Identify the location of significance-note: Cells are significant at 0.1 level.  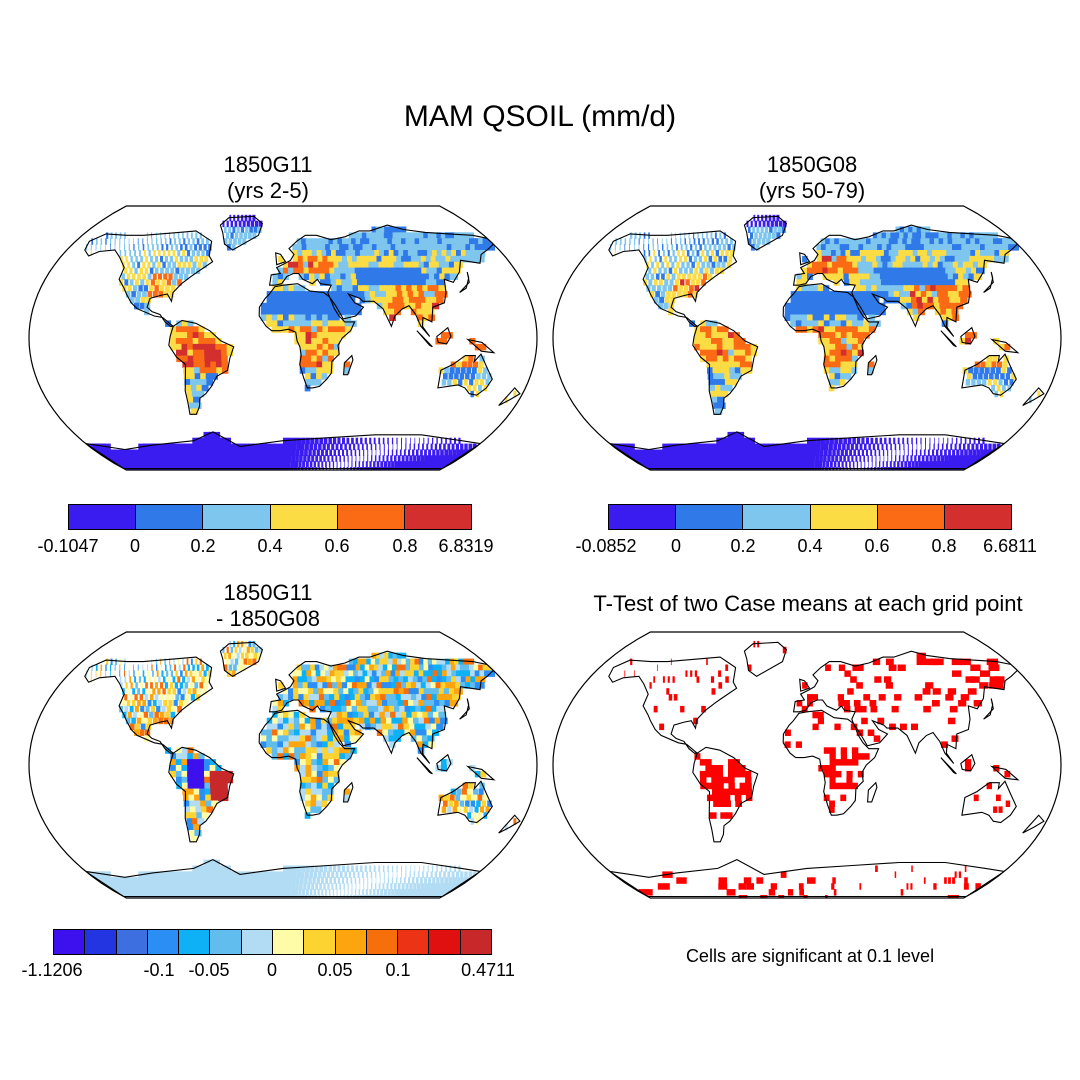
(810, 956).